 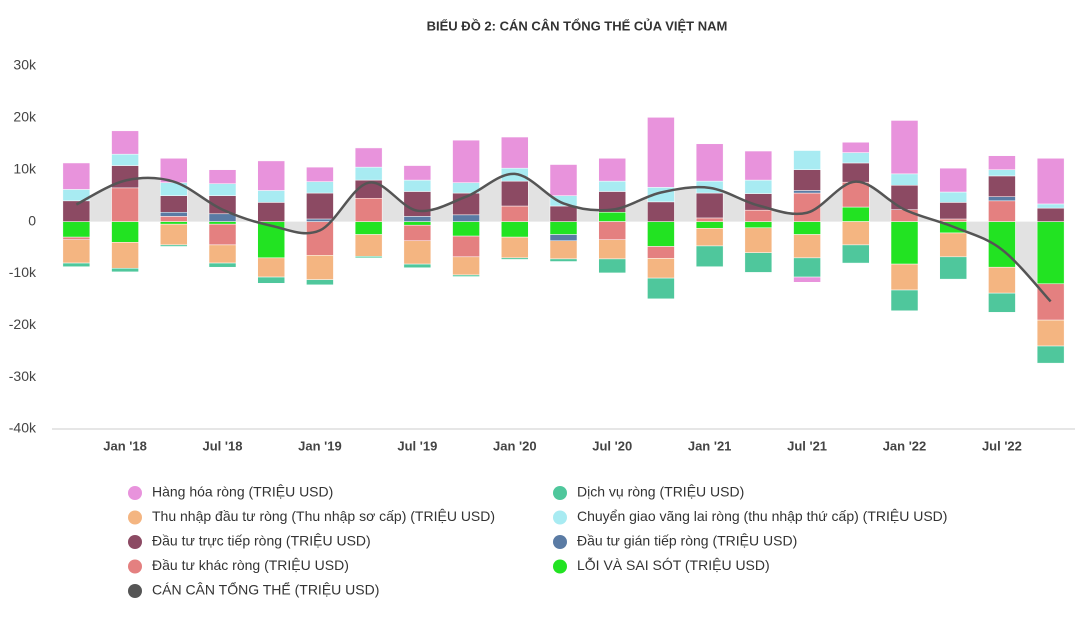 What do you see at coordinates (25, 65) in the screenshot?
I see `y-tick-label: 30k` at bounding box center [25, 65].